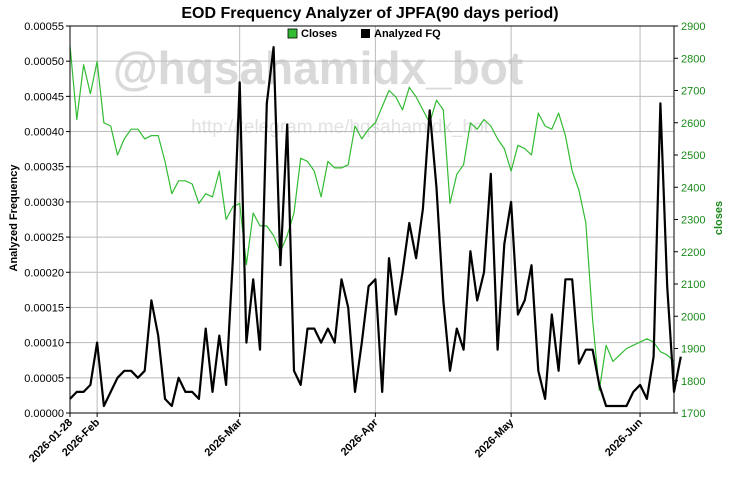 The height and width of the screenshot is (480, 740). What do you see at coordinates (495, 438) in the screenshot?
I see `x-tick-label: 2026-May` at bounding box center [495, 438].